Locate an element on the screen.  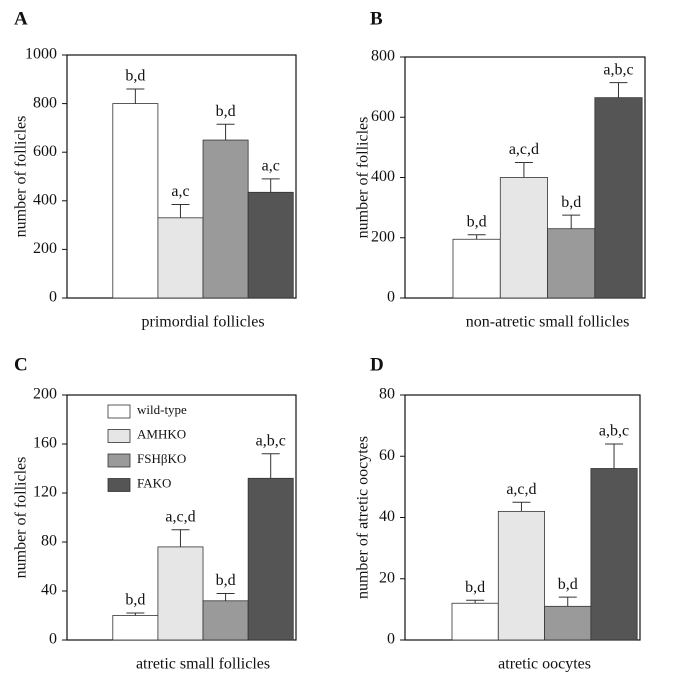
y-tick-label: 120 is located at coordinates (45, 492).